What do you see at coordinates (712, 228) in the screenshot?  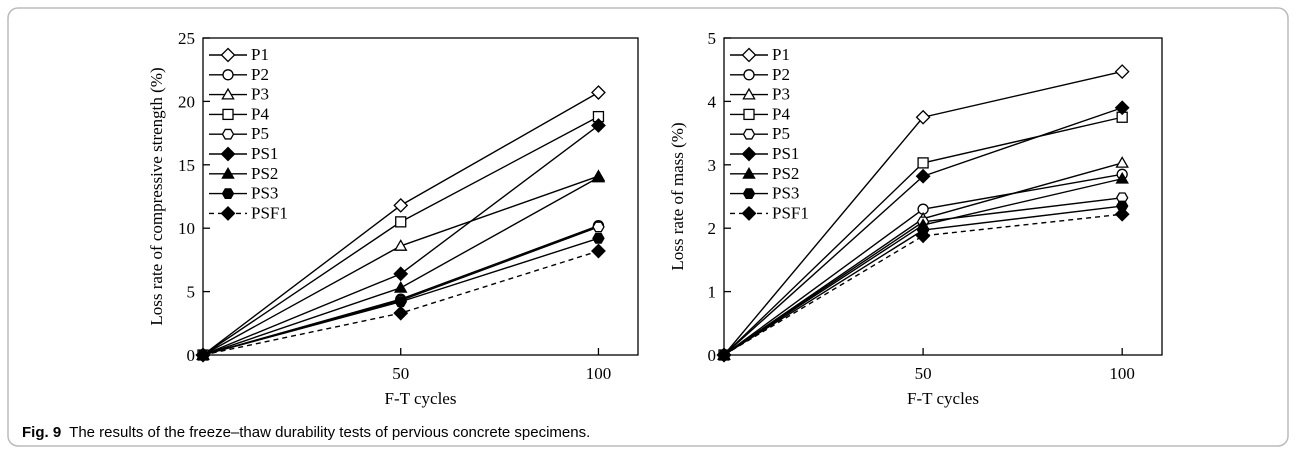 I see `y-tick-label: 2` at bounding box center [712, 228].